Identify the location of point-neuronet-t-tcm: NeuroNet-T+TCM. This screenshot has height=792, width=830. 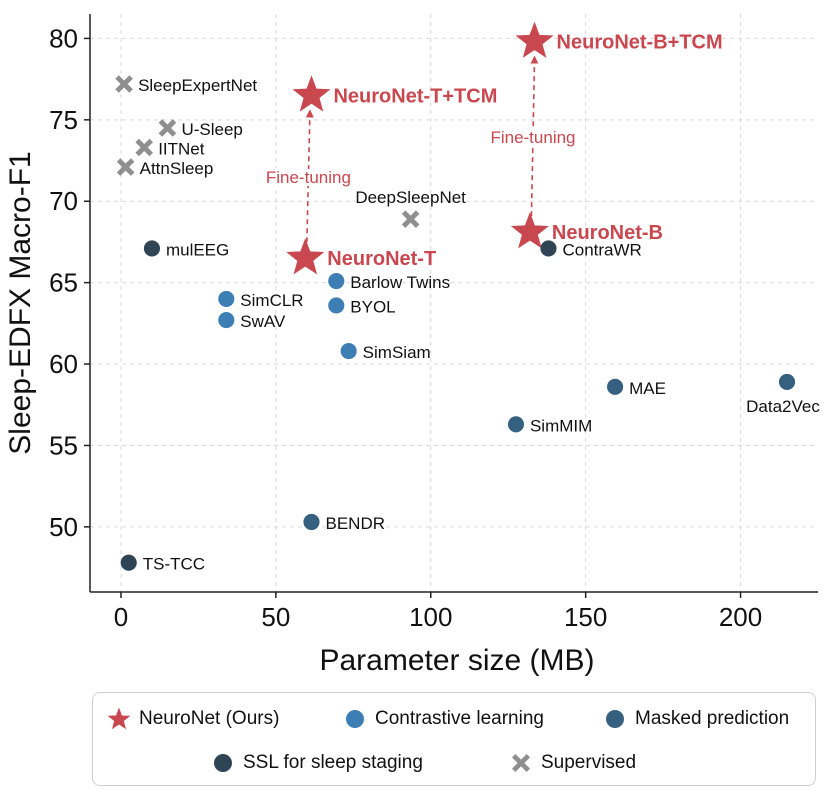
(394, 93).